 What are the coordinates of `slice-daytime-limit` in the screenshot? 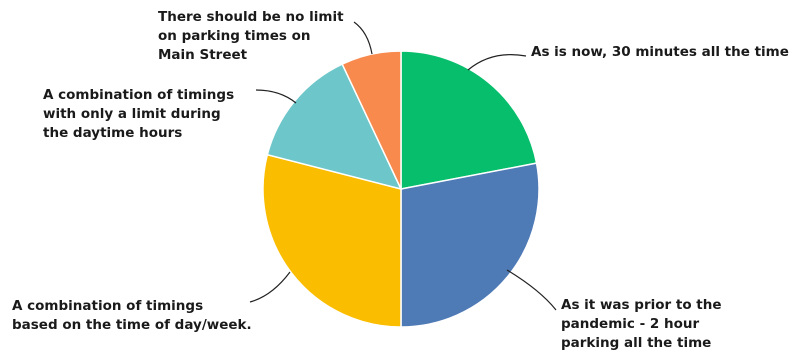 It's located at (334, 127).